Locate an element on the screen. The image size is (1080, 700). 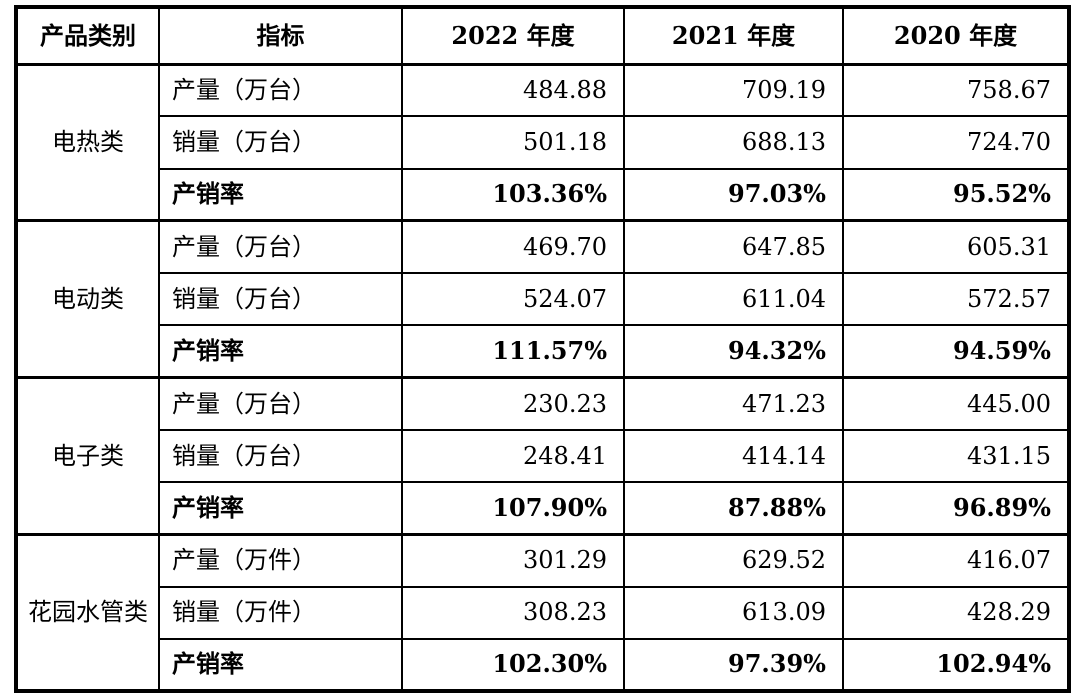
value-cell: 709.19 is located at coordinates (733, 90).